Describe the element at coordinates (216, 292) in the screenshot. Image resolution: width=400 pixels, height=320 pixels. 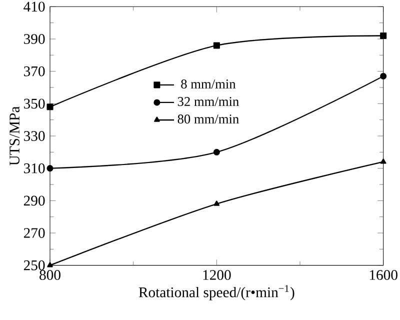
I see `x-axis-title: Rotational speed/(r•min$^{−1}$)` at that location.